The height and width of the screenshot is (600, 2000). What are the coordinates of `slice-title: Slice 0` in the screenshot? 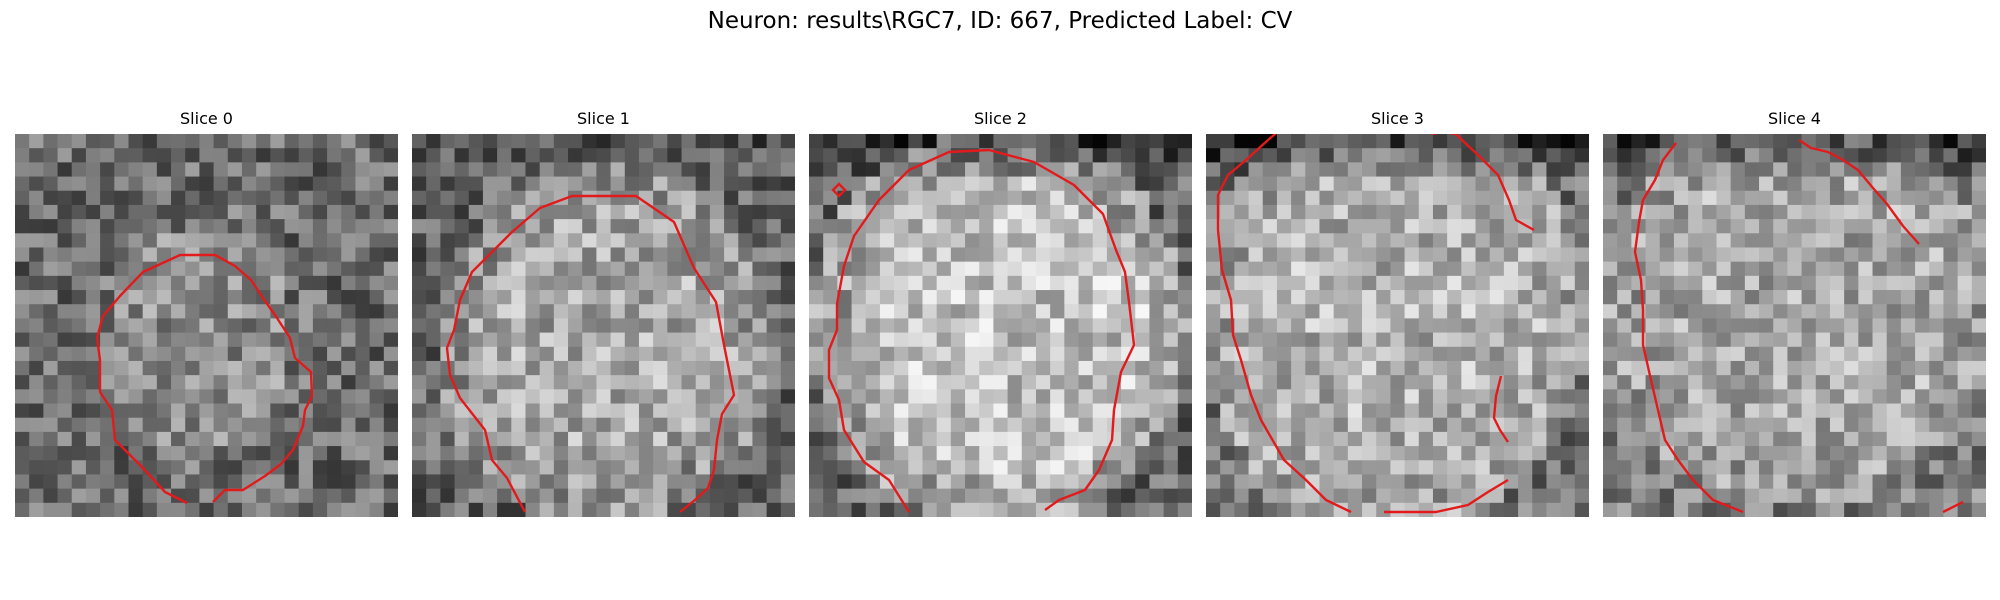 It's located at (206, 118).